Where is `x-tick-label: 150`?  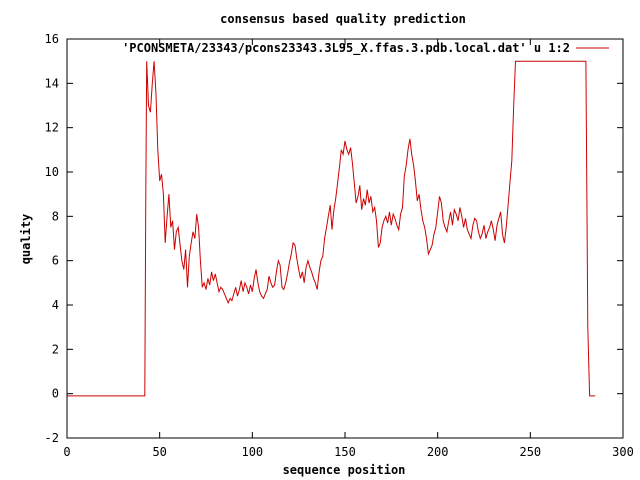 x-tick-label: 150 is located at coordinates (345, 452).